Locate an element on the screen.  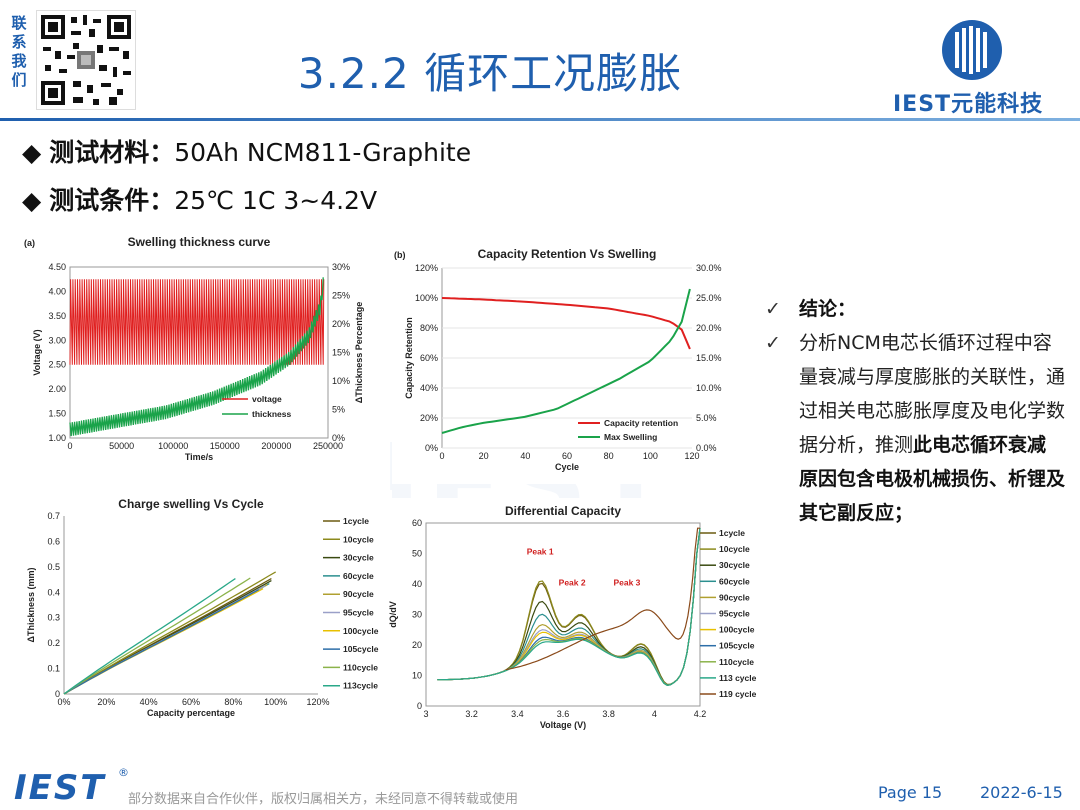
legend-thickness-label: thickness is located at coordinates (271, 414).